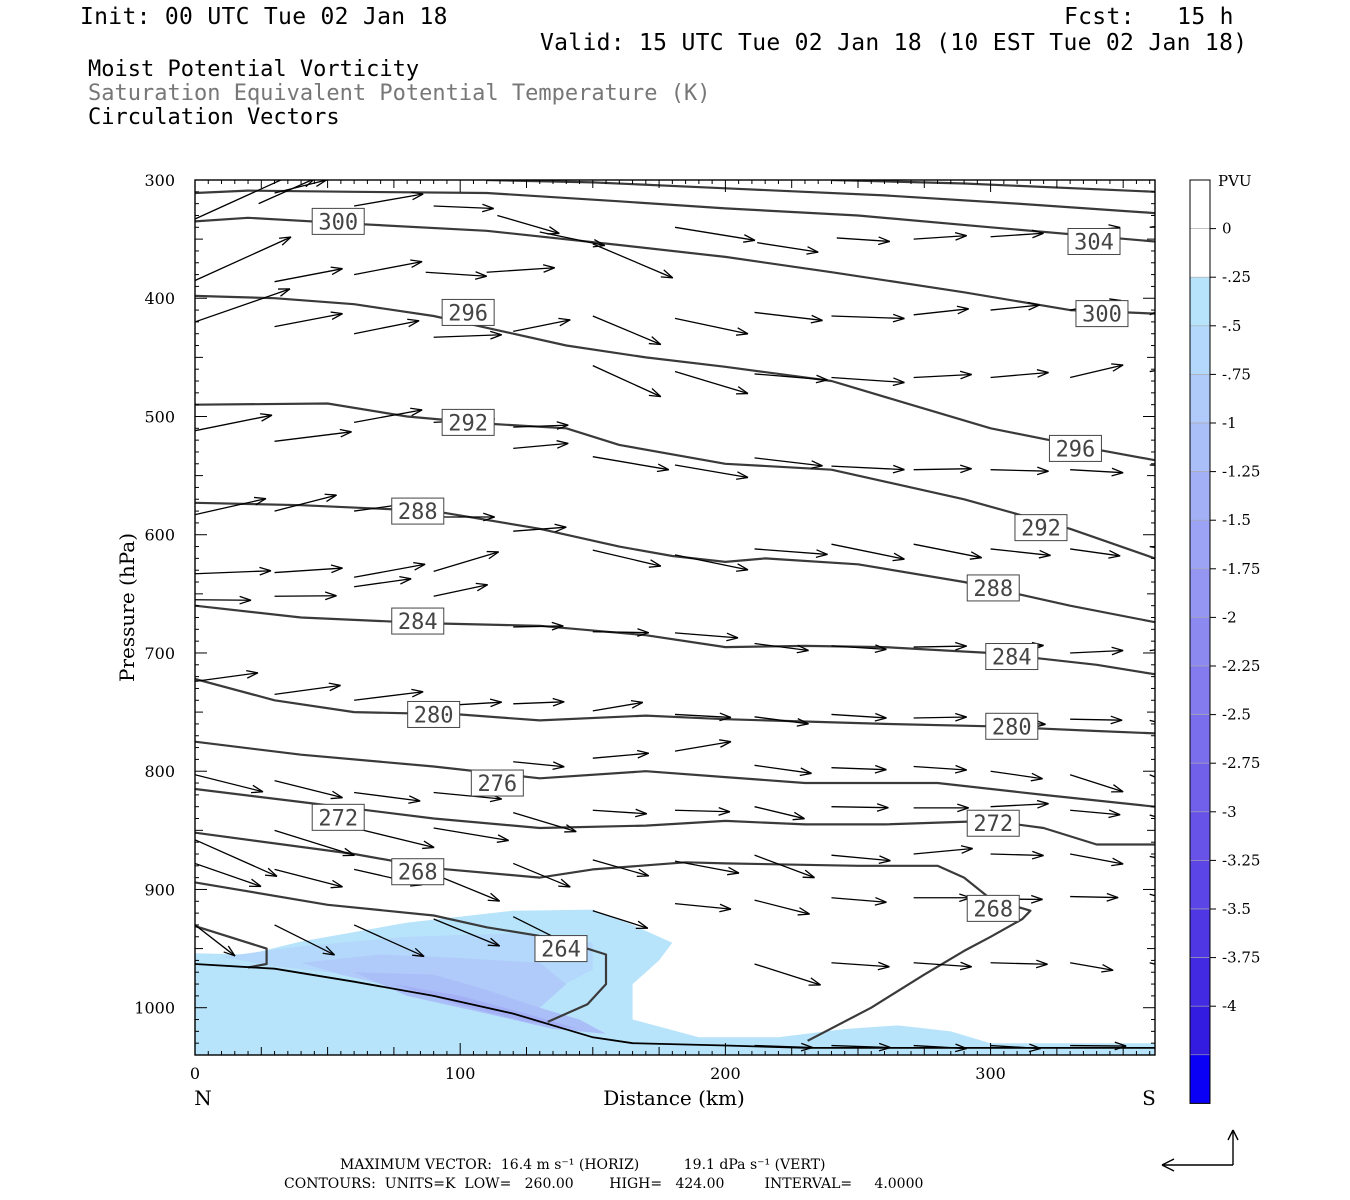  What do you see at coordinates (1149, 1098) in the screenshot?
I see `south-label: S` at bounding box center [1149, 1098].